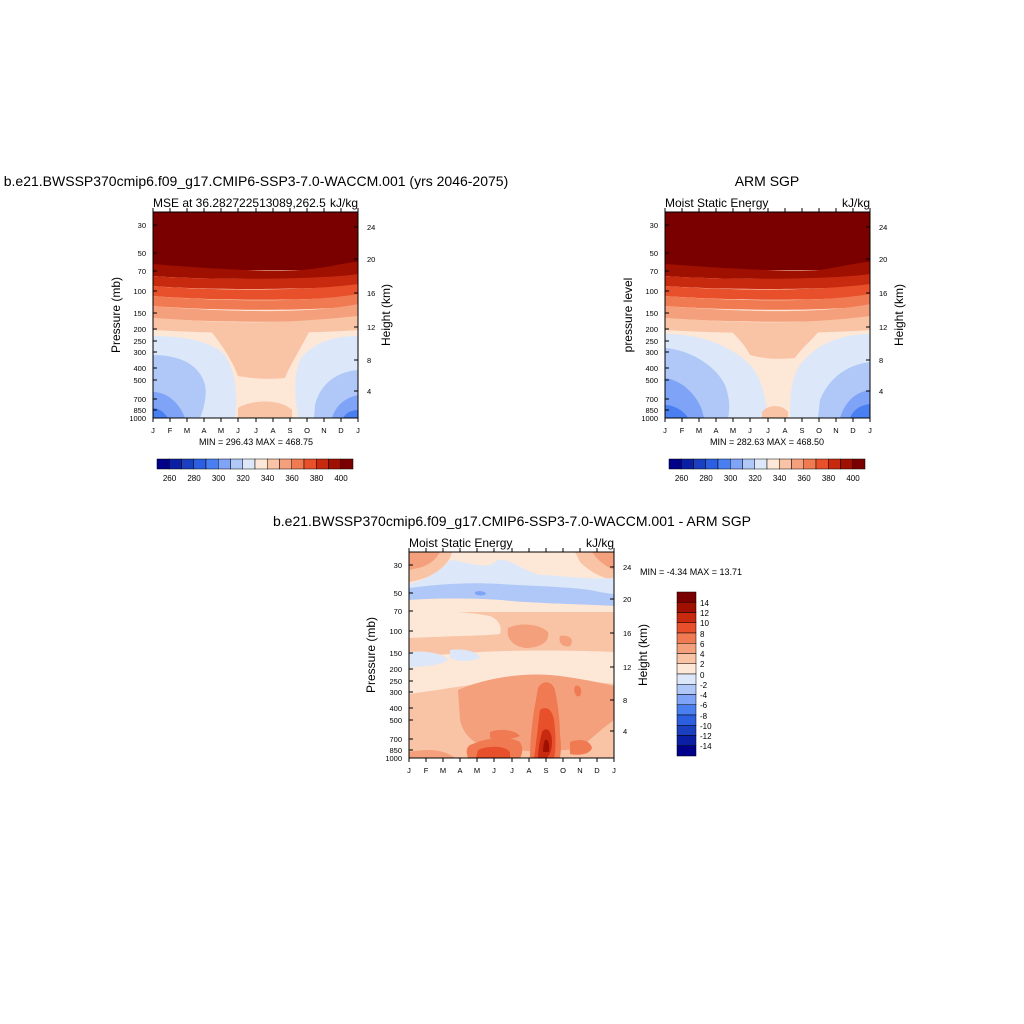 This screenshot has height=1024, width=1024. What do you see at coordinates (371, 293) in the screenshot?
I see `panel-a-ytick-right-label: 16` at bounding box center [371, 293].